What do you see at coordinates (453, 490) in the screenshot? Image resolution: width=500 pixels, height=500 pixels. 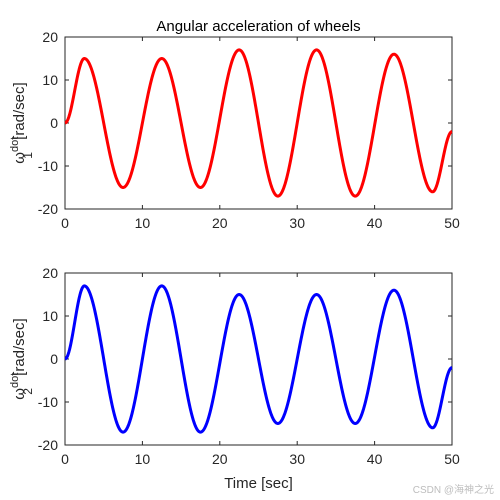 I see `watermark-text: CSDN @海神之光` at bounding box center [453, 490].